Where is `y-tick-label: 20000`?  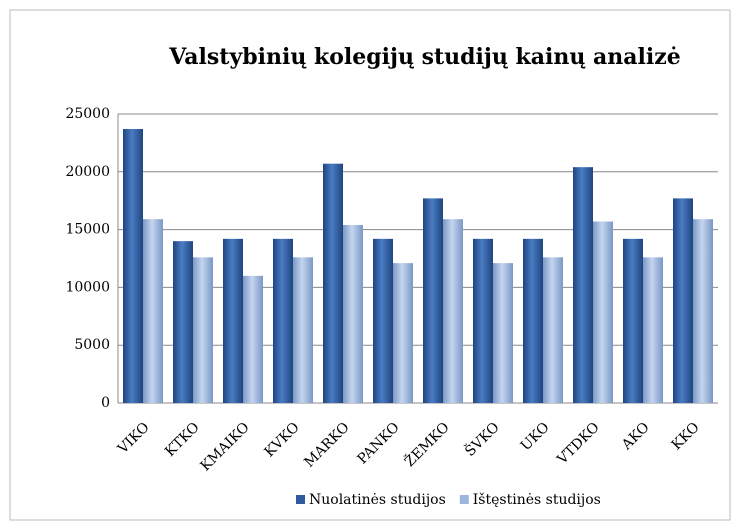
y-tick-label: 20000 is located at coordinates (87, 172).